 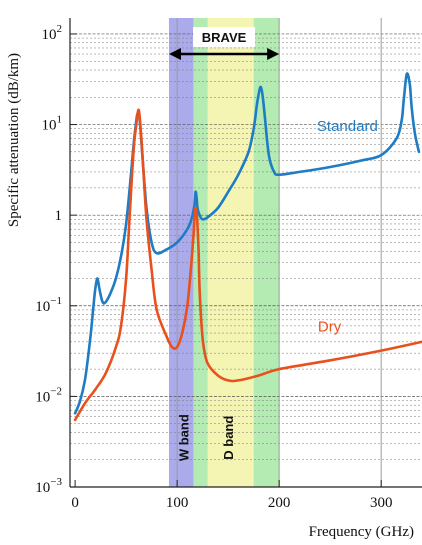 What do you see at coordinates (52, 33) in the screenshot?
I see `y-tick-label: 10²` at bounding box center [52, 33].